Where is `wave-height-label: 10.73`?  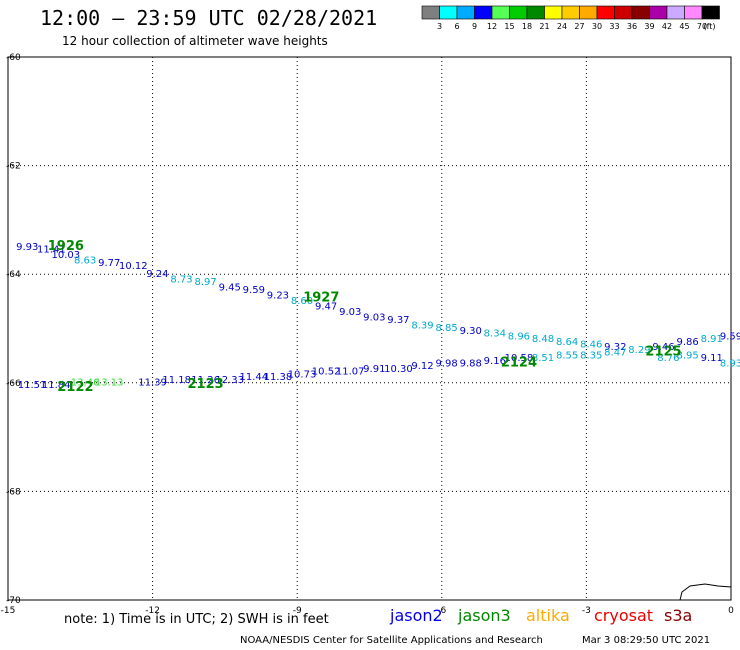 wave-height-label: 10.73 is located at coordinates (302, 374).